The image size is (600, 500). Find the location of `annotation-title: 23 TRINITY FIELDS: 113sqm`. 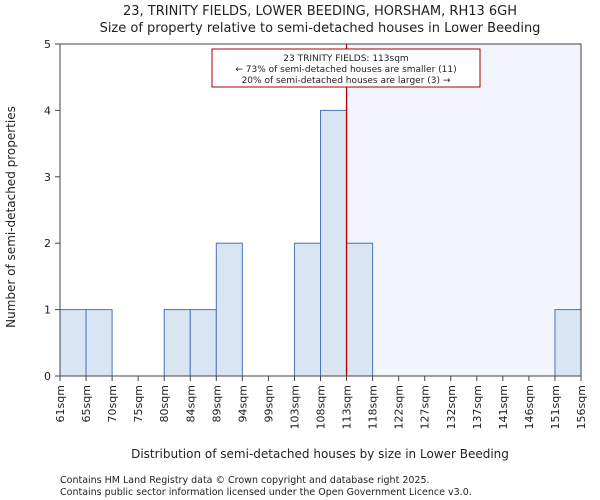

annotation-title: 23 TRINITY FIELDS: 113sqm is located at coordinates (345, 59).